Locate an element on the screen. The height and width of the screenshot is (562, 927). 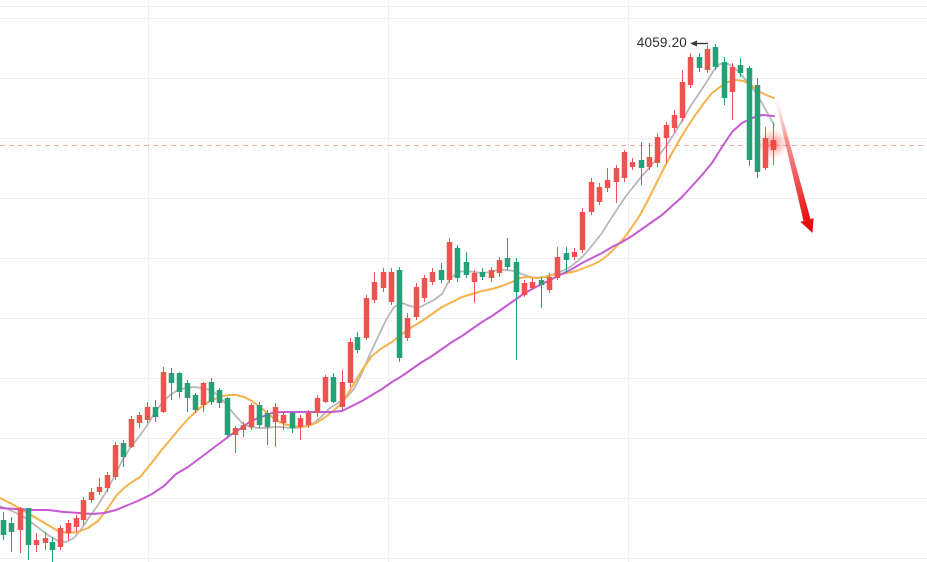
sell-signal-arrow is located at coordinates (794, 167).